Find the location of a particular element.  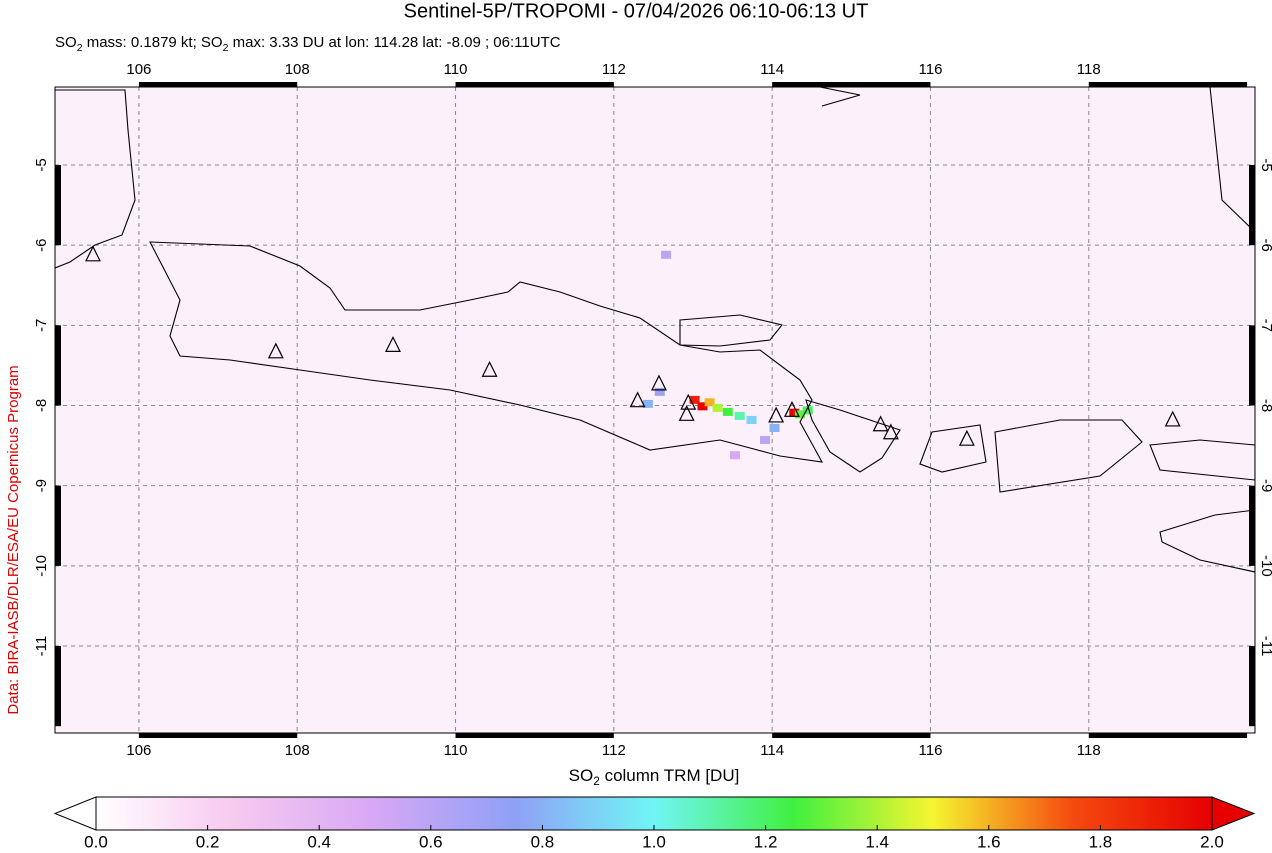

text-part: column TRM [DU] is located at coordinates (670, 775).